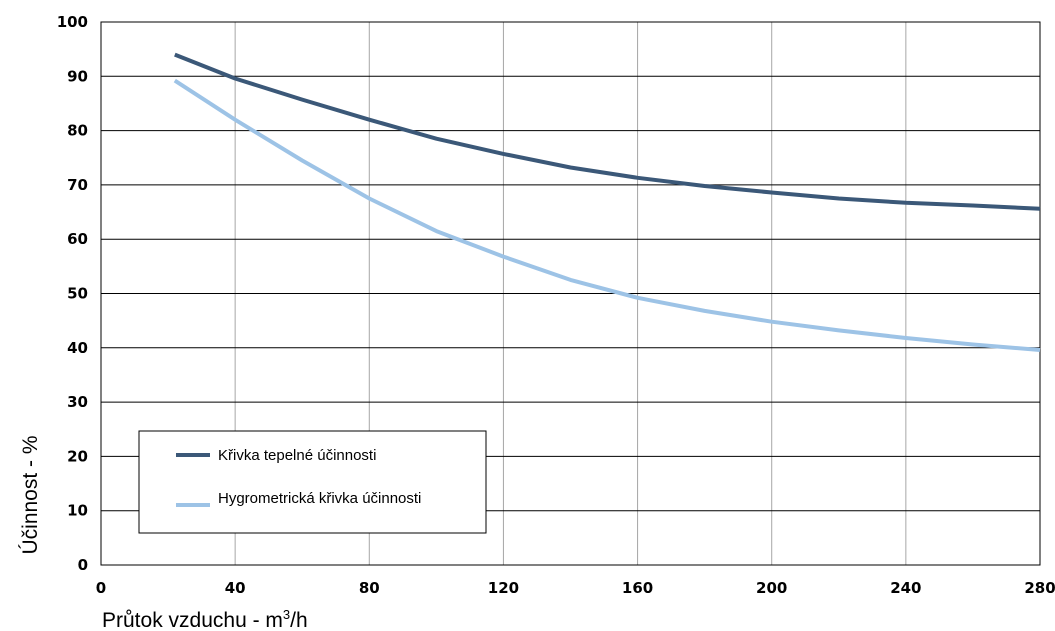 This screenshot has height=631, width=1055. I want to click on x-tick-label: 0, so click(101, 588).